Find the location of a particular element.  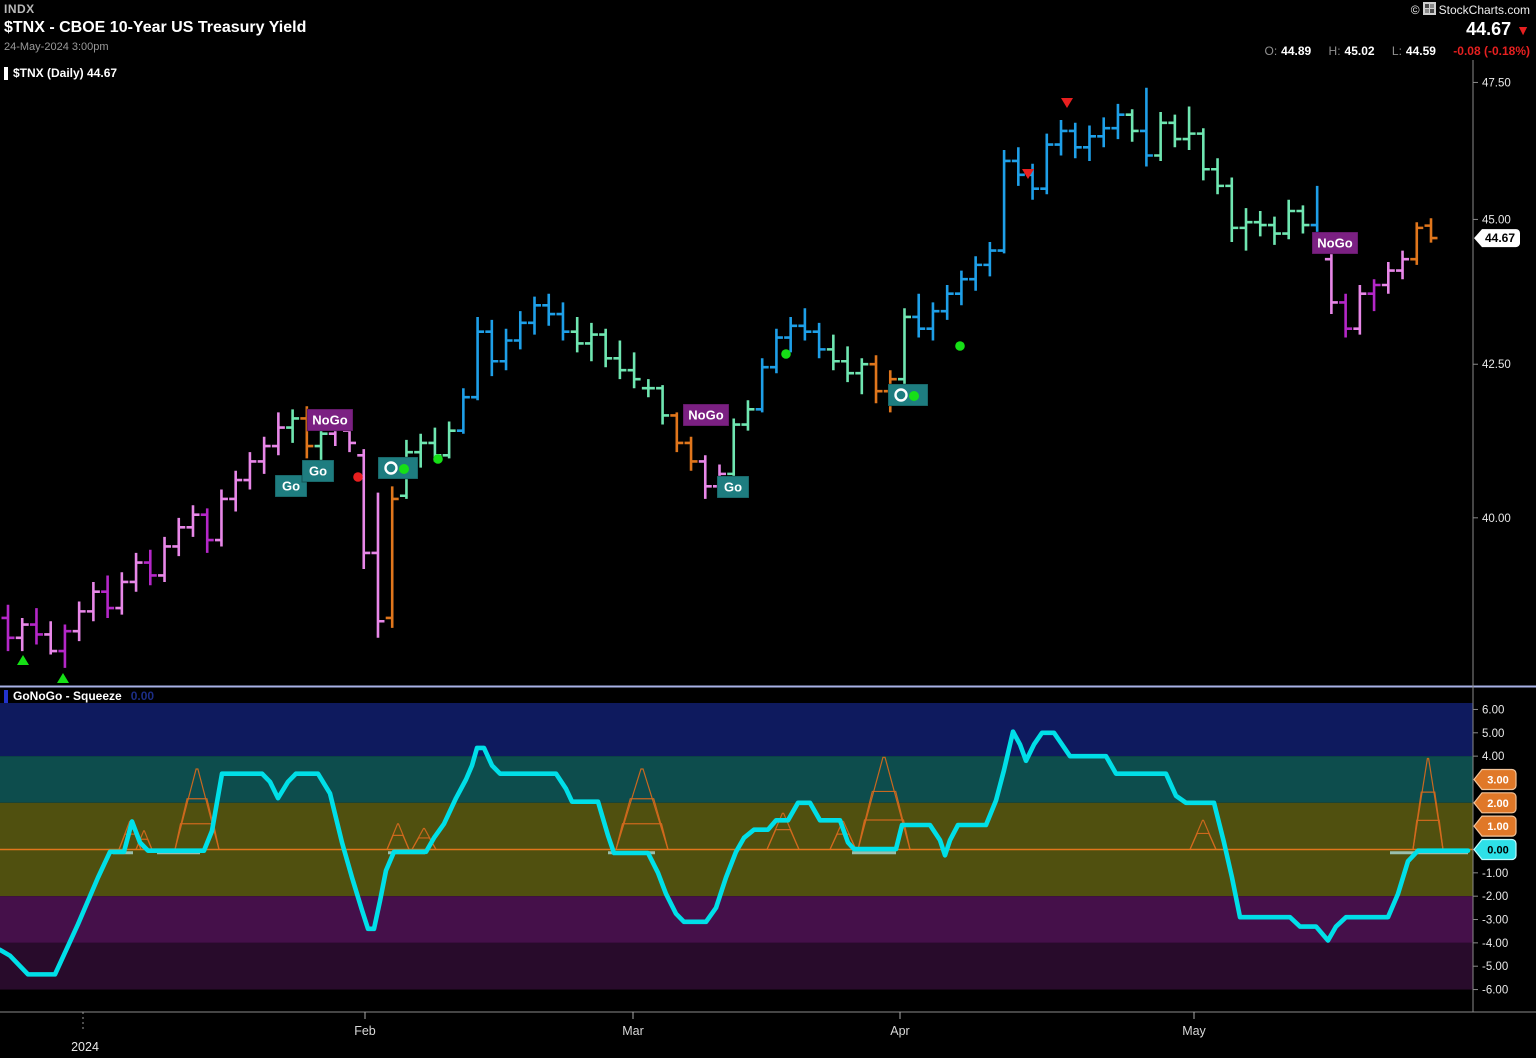

copyright-line: © StockCharts.com is located at coordinates (1397, 10).